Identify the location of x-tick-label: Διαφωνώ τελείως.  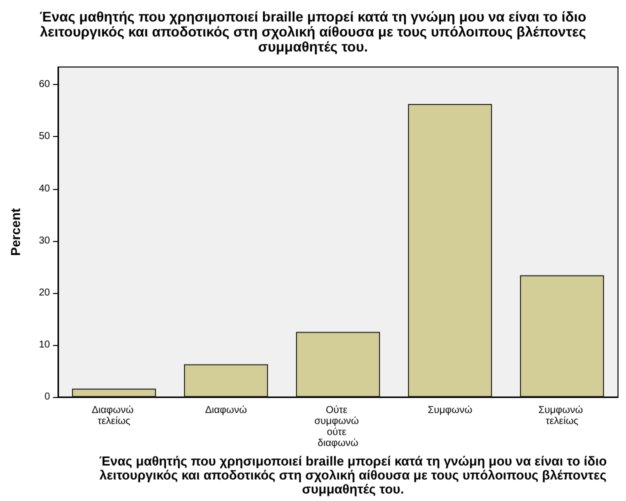
(114, 416).